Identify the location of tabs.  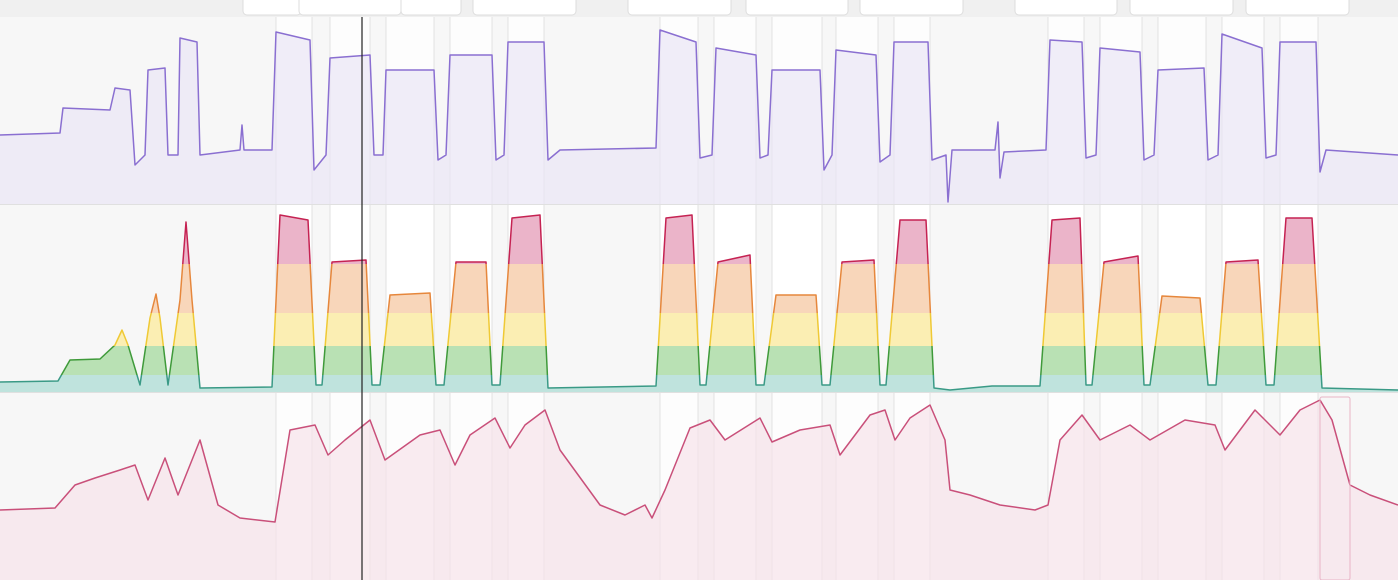
(796, 8).